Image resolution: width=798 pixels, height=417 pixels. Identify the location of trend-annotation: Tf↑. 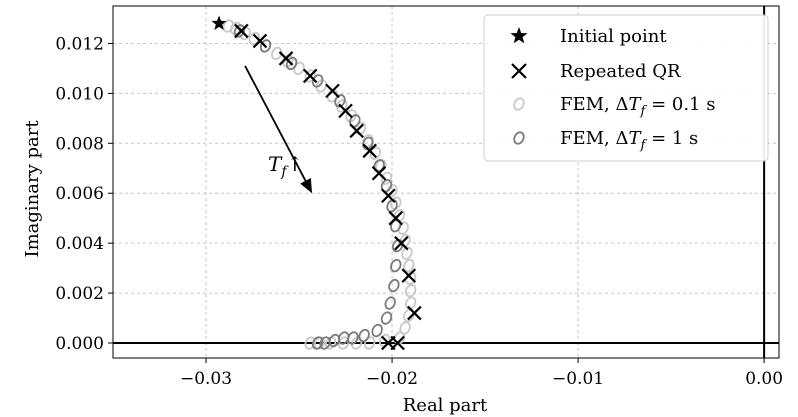
(278, 129).